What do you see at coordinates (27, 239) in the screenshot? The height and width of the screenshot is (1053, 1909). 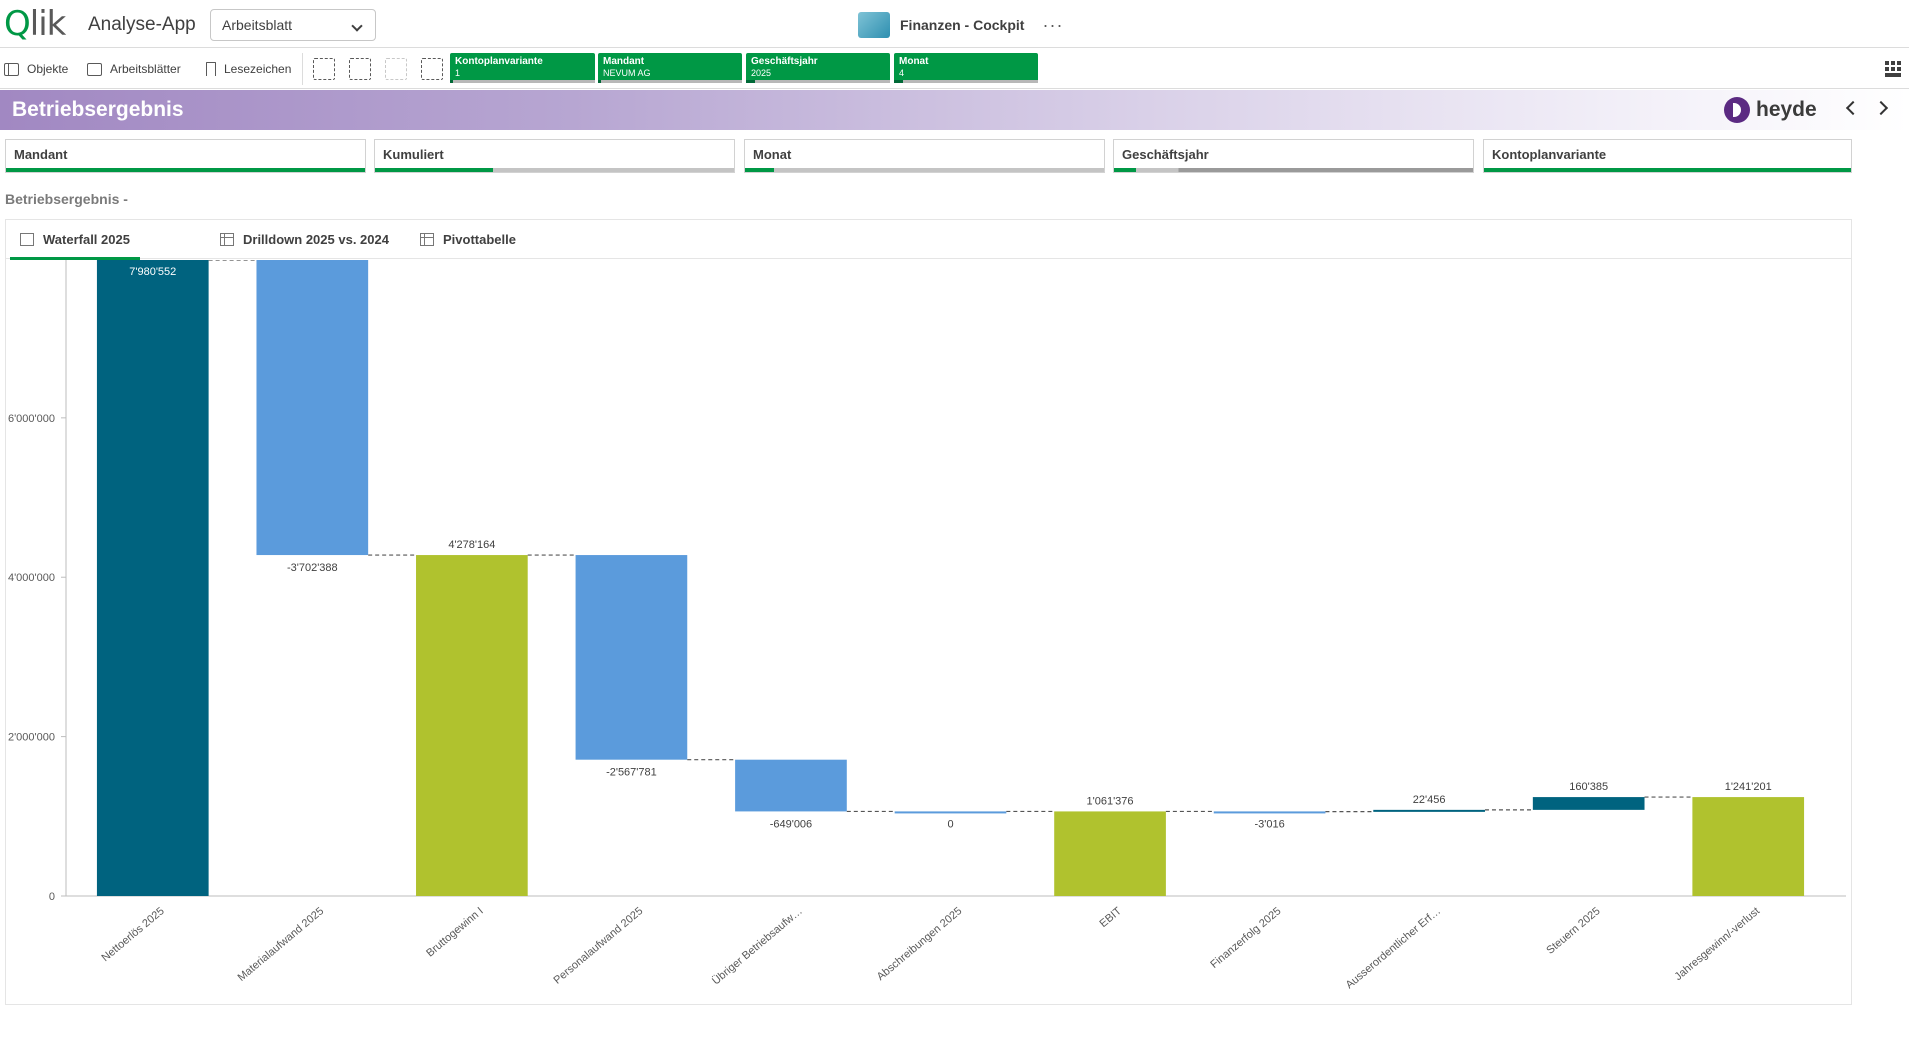 I see `waterfall-icon` at bounding box center [27, 239].